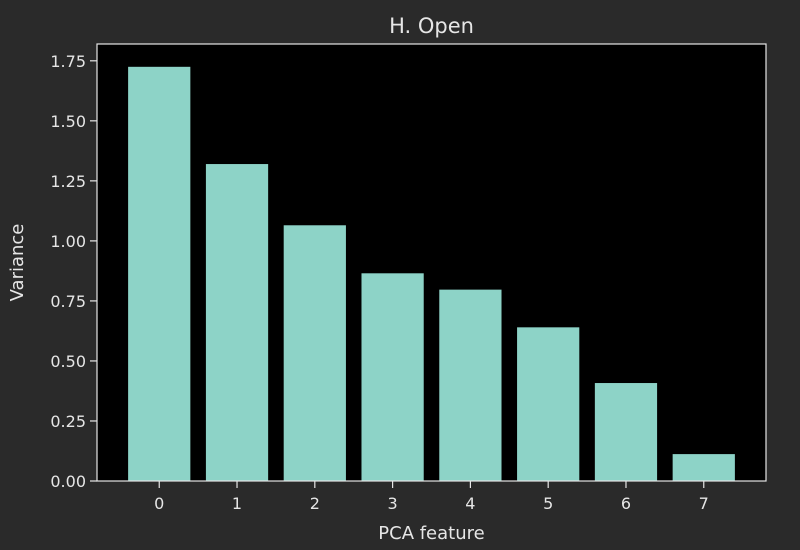 This screenshot has height=550, width=800. I want to click on y-tick-label-1.25: 1.25, so click(68, 181).